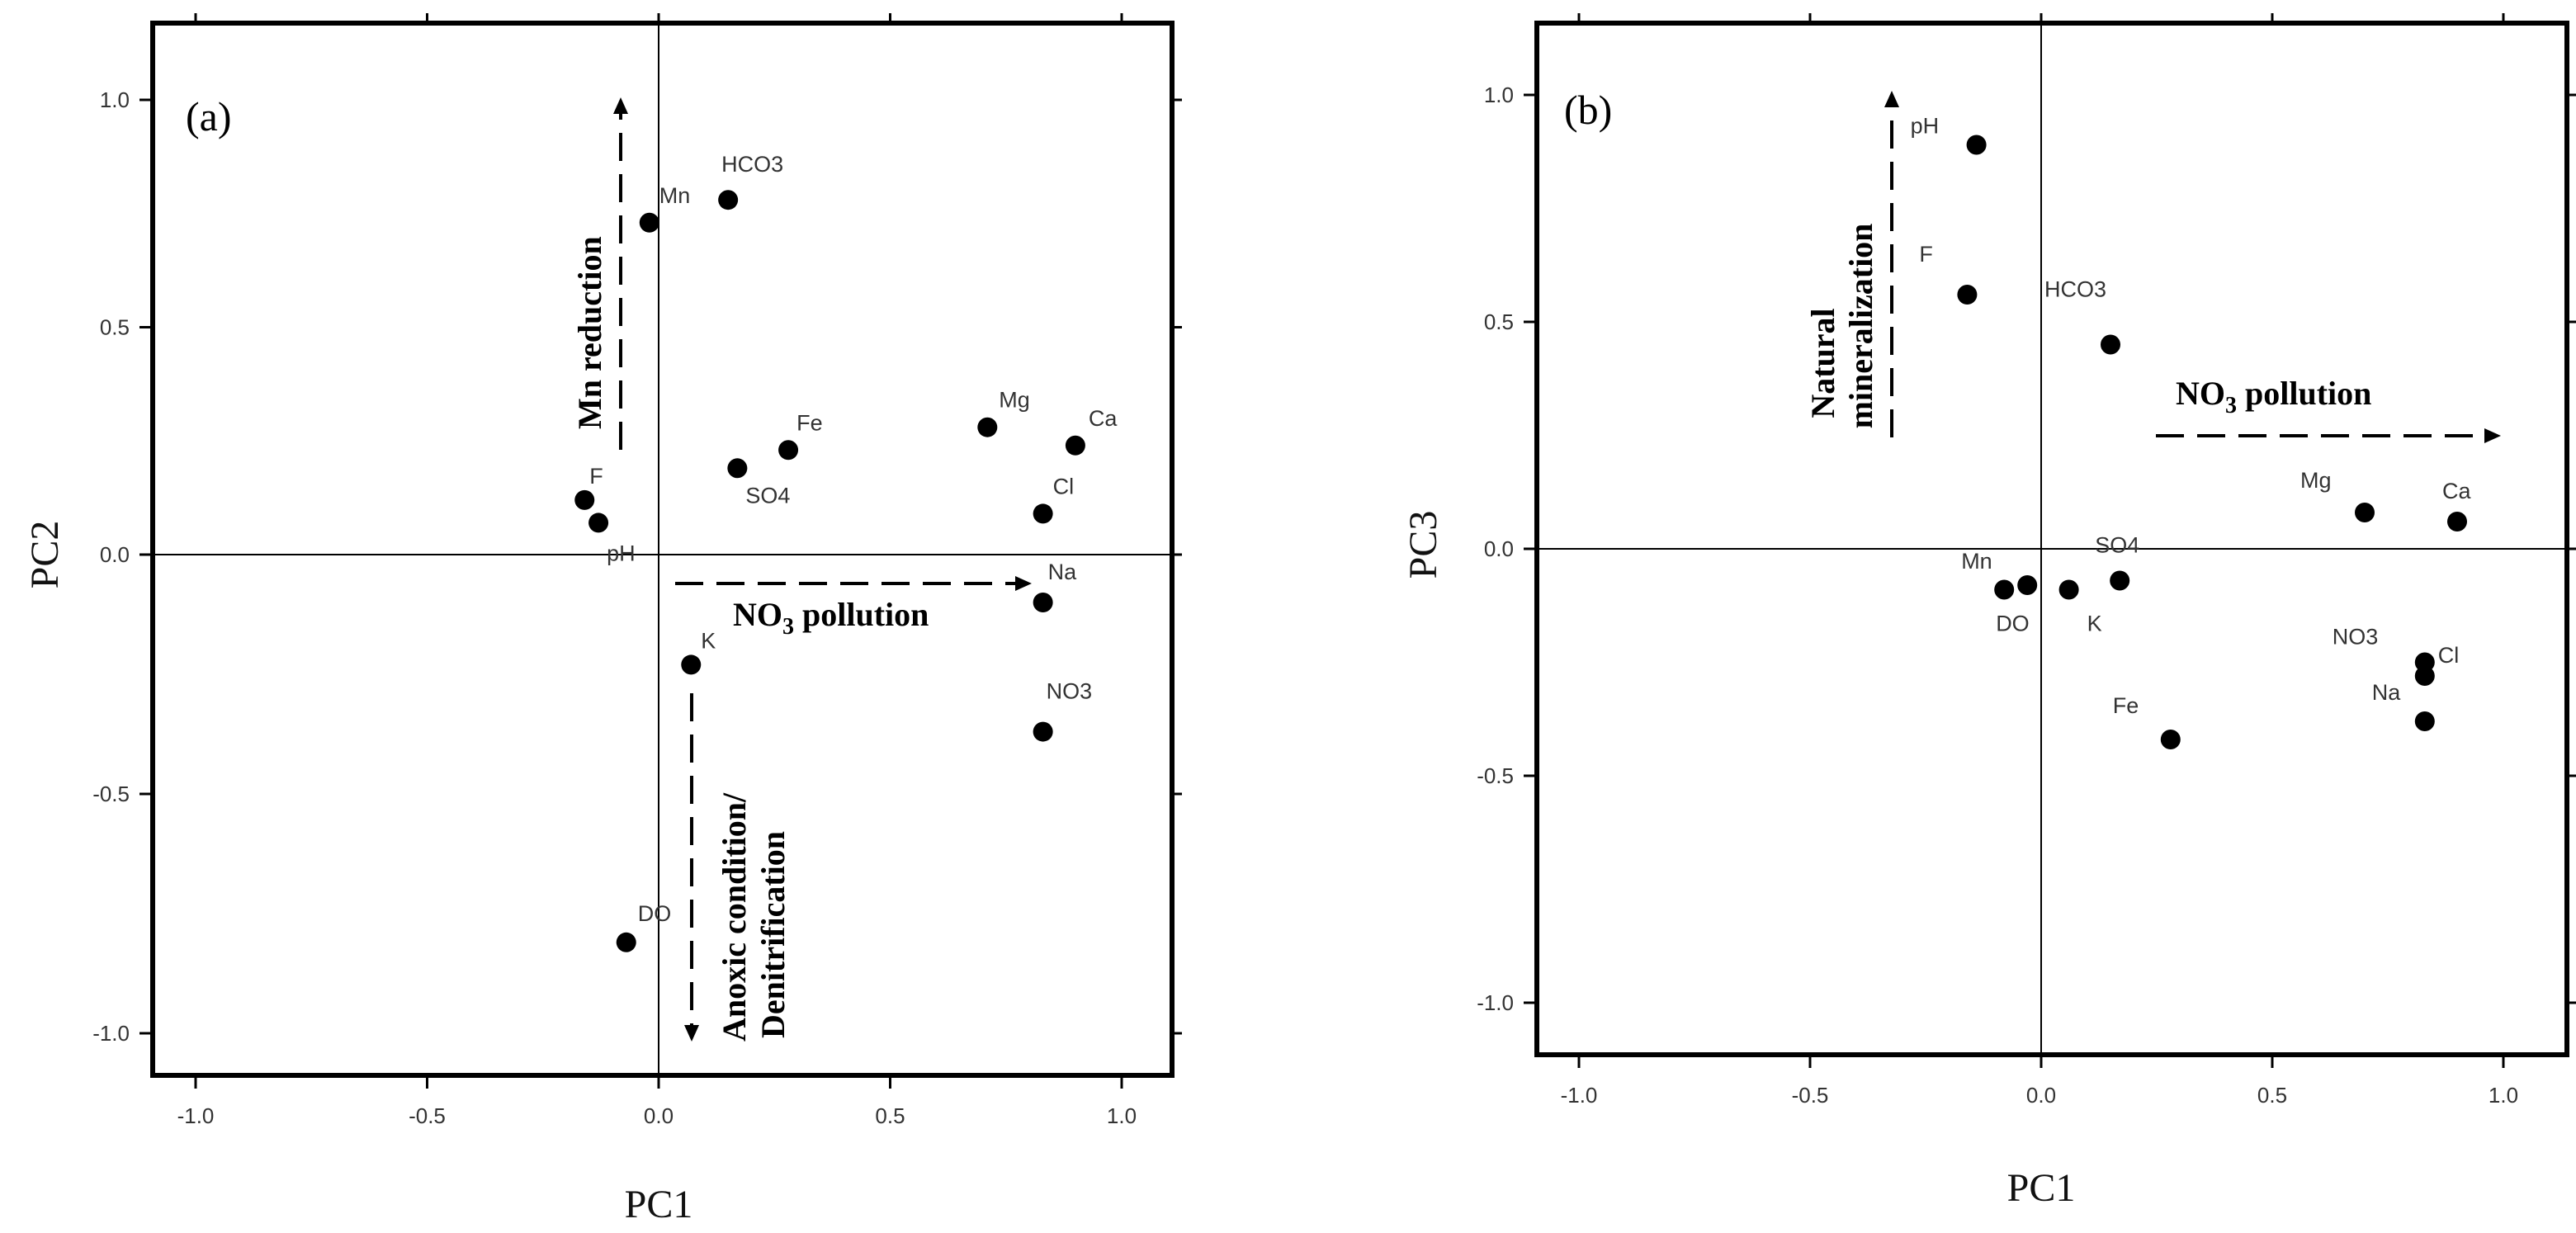 The width and height of the screenshot is (2576, 1233). I want to click on panel-b-point-label-k: K, so click(2094, 624).